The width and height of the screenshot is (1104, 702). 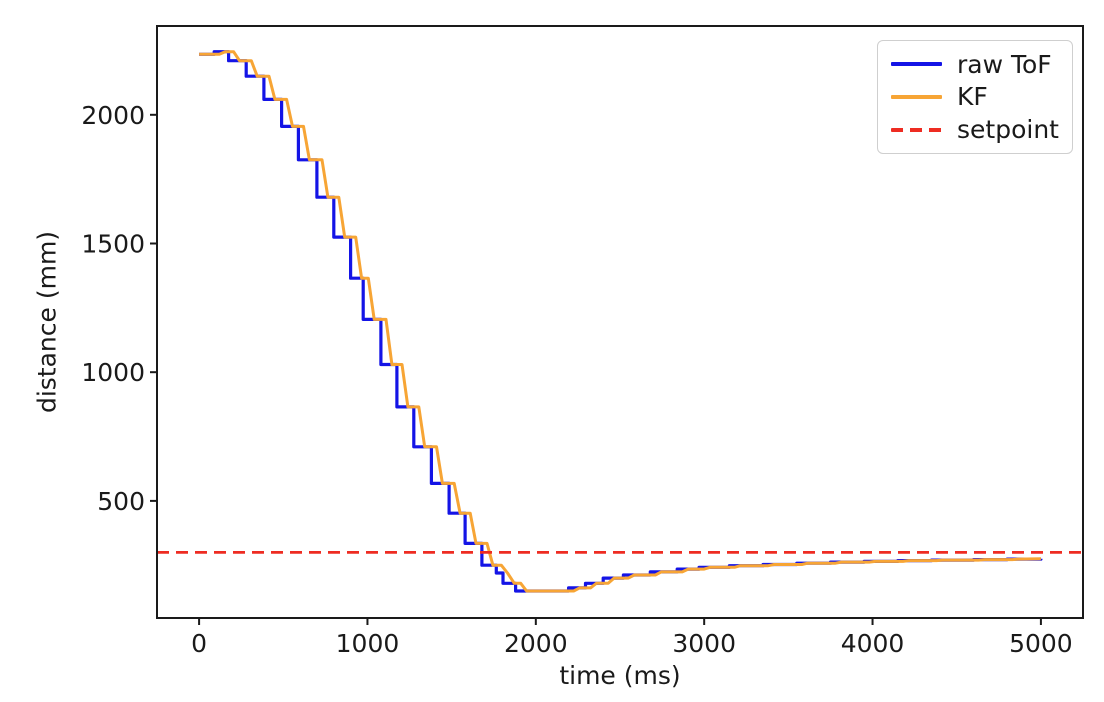 What do you see at coordinates (1004, 64) in the screenshot?
I see `legend-label-raw-tof: raw ToF` at bounding box center [1004, 64].